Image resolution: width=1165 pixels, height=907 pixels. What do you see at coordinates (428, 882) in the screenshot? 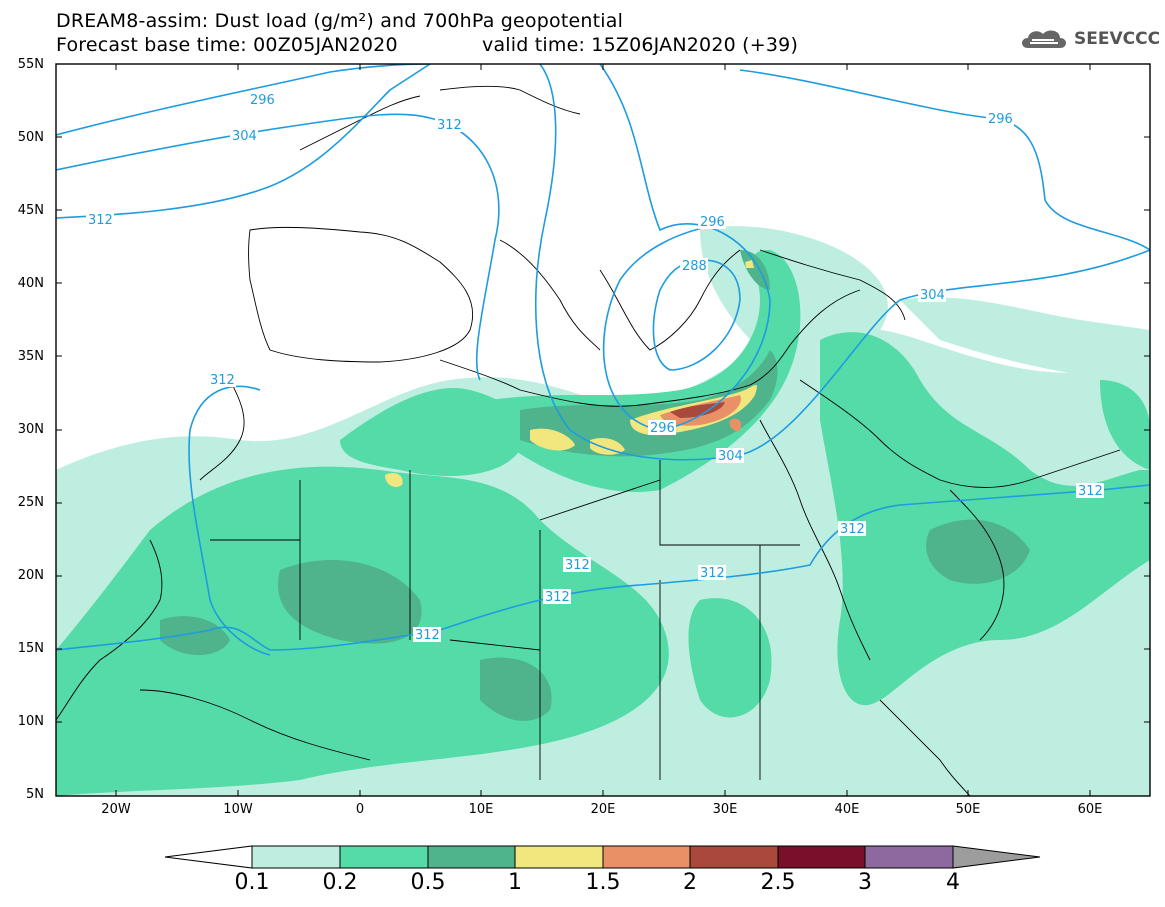
I see `colorbar-label: 0.5` at bounding box center [428, 882].